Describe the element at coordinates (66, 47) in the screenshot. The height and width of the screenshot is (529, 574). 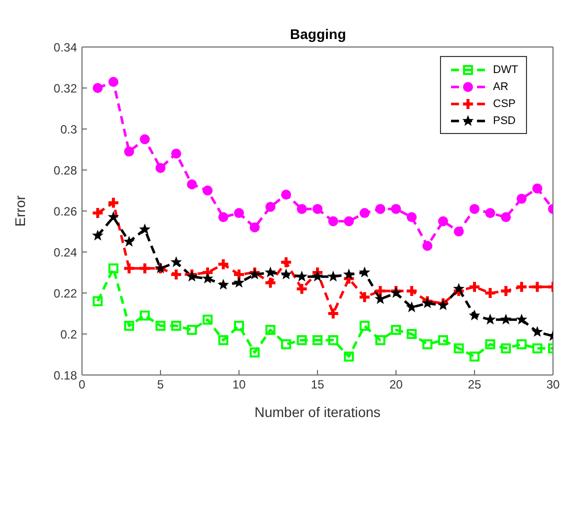
I see `y-tick-label: 0.34` at that location.